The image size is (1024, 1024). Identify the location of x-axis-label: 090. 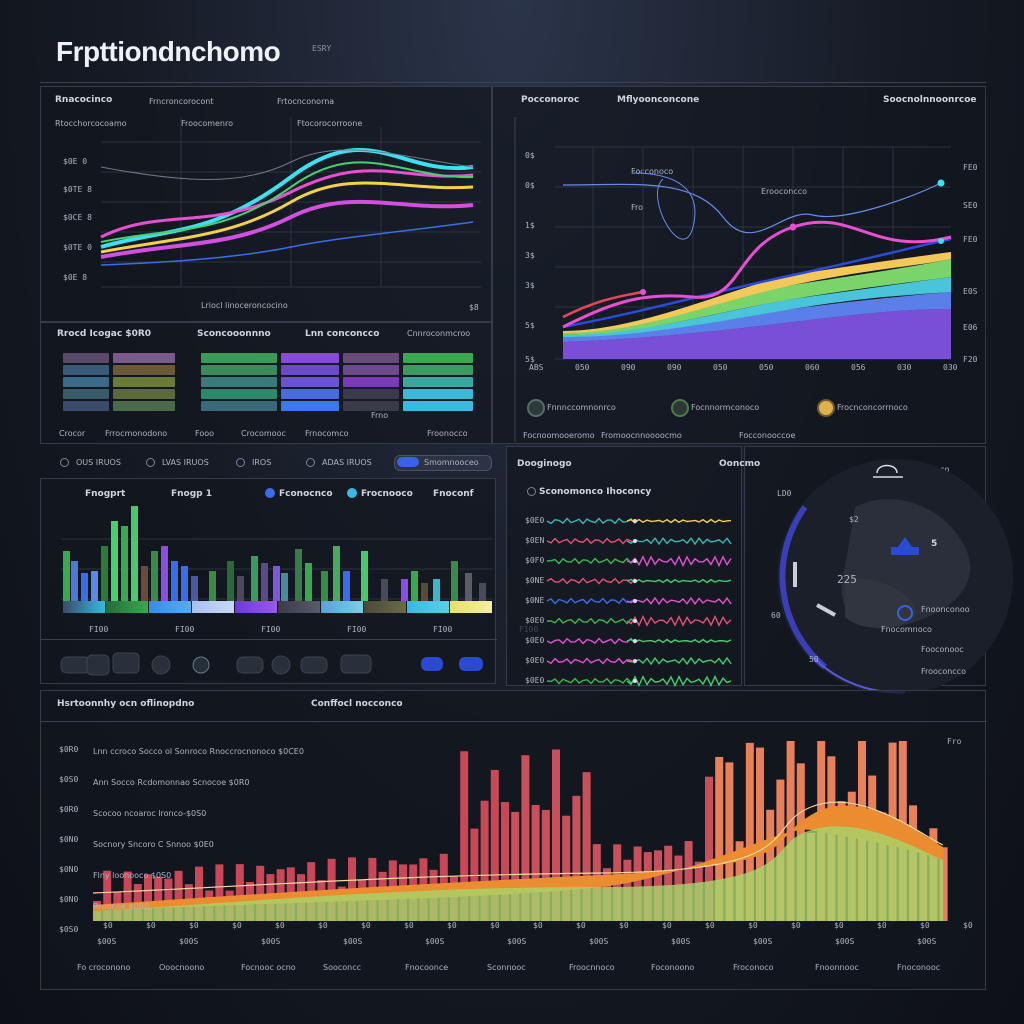
(628, 367).